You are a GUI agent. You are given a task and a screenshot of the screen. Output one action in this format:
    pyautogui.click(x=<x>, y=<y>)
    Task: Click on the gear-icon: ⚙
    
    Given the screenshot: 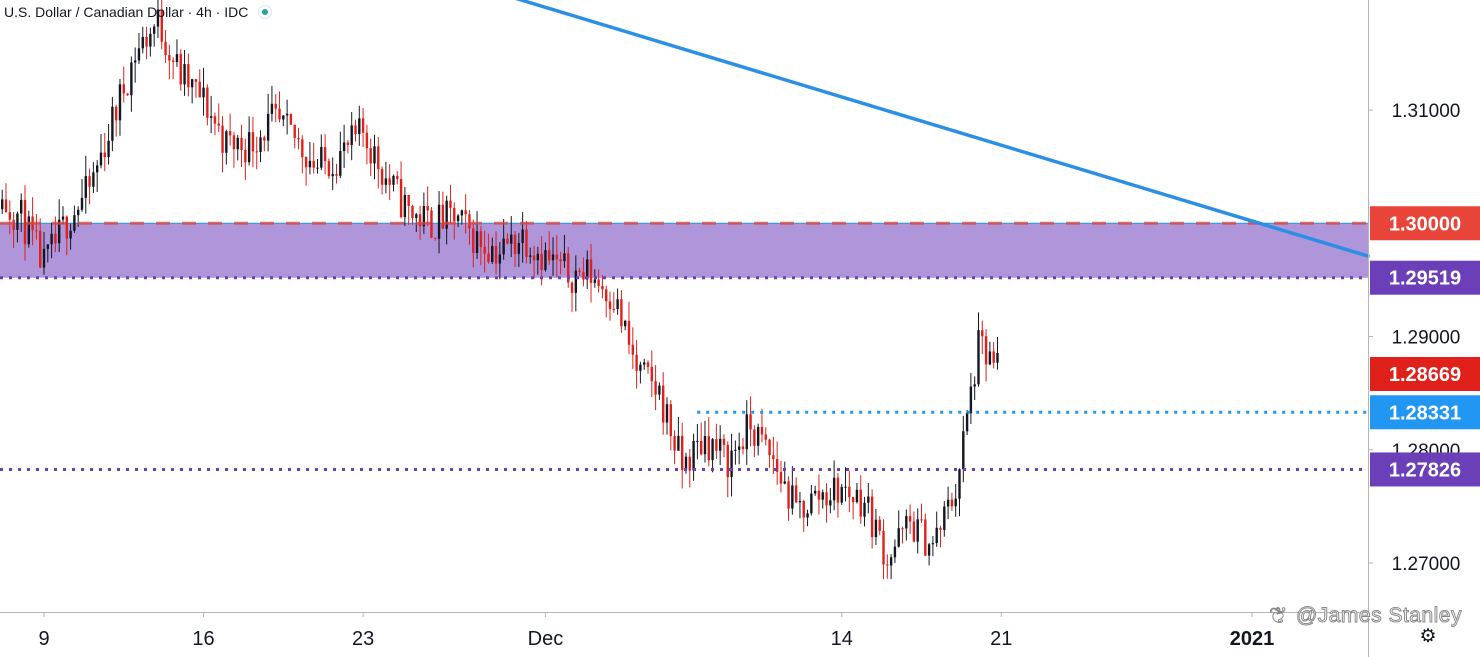 What is the action you would take?
    pyautogui.click(x=1428, y=636)
    